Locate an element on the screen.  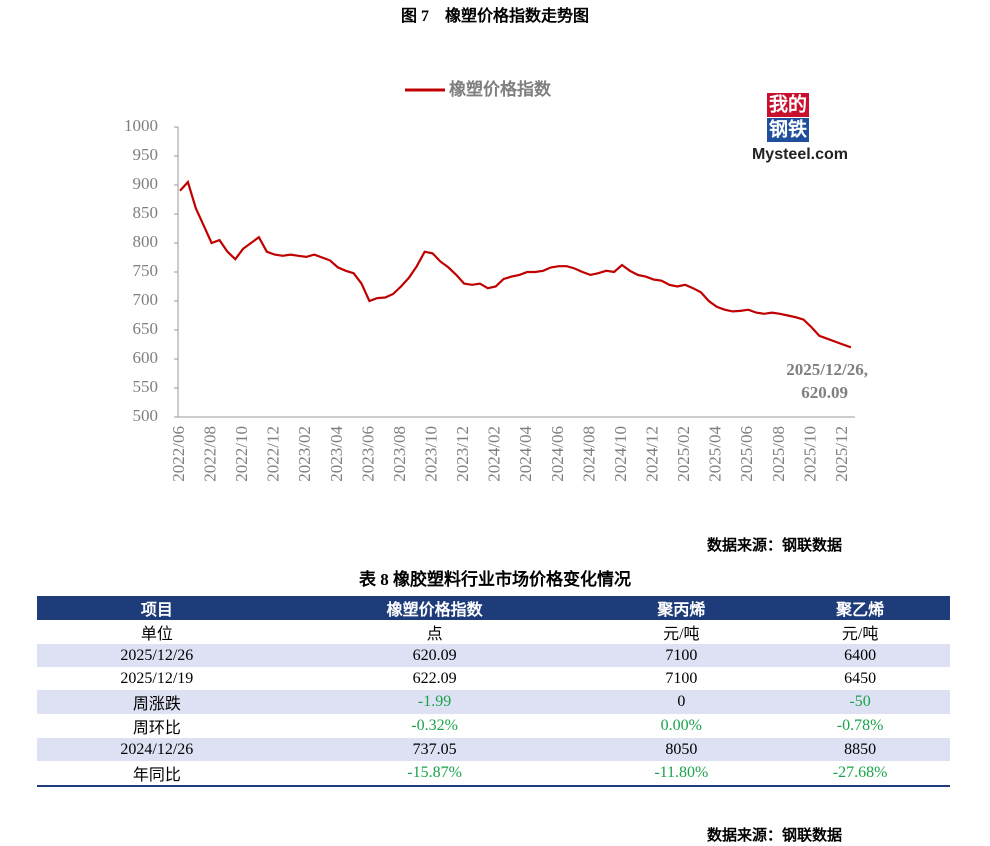
header-cell: 聚乙烯 is located at coordinates (860, 608).